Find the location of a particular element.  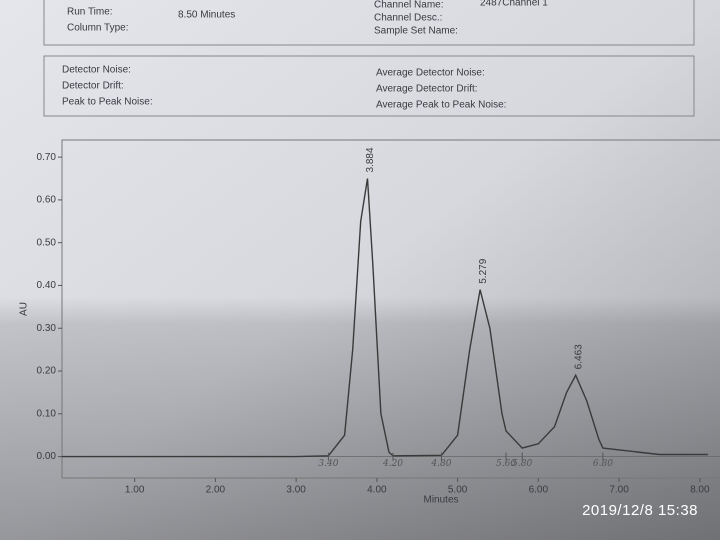

peak-label: 5.279 is located at coordinates (483, 270).